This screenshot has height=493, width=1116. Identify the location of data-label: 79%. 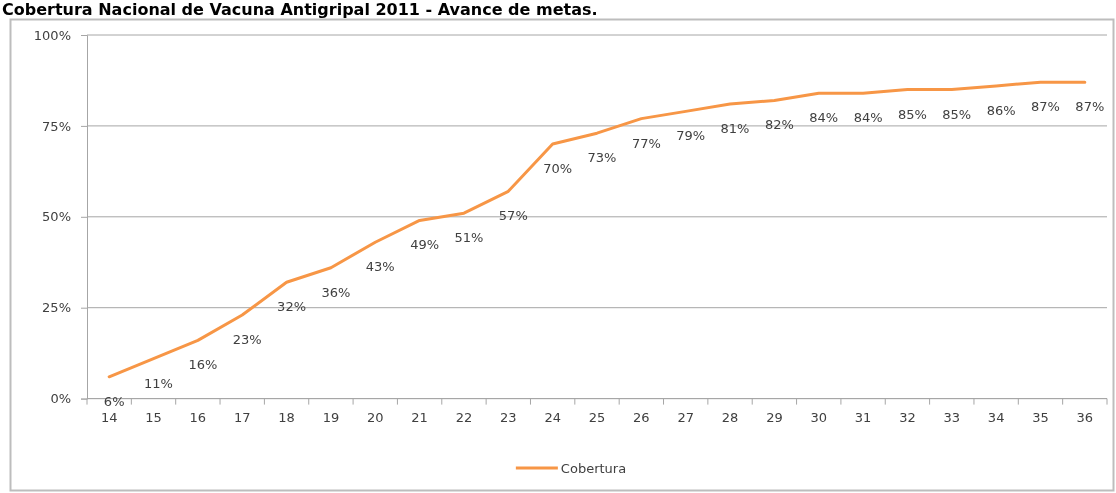
(691, 136).